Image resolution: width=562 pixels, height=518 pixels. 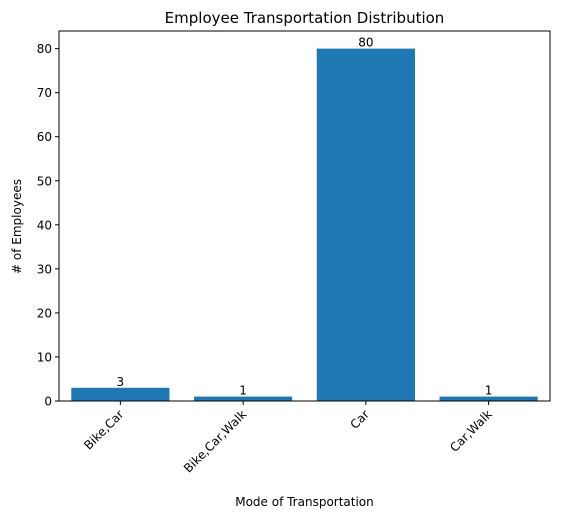 I want to click on x-tick-label: Car,Walk, so click(x=471, y=431).